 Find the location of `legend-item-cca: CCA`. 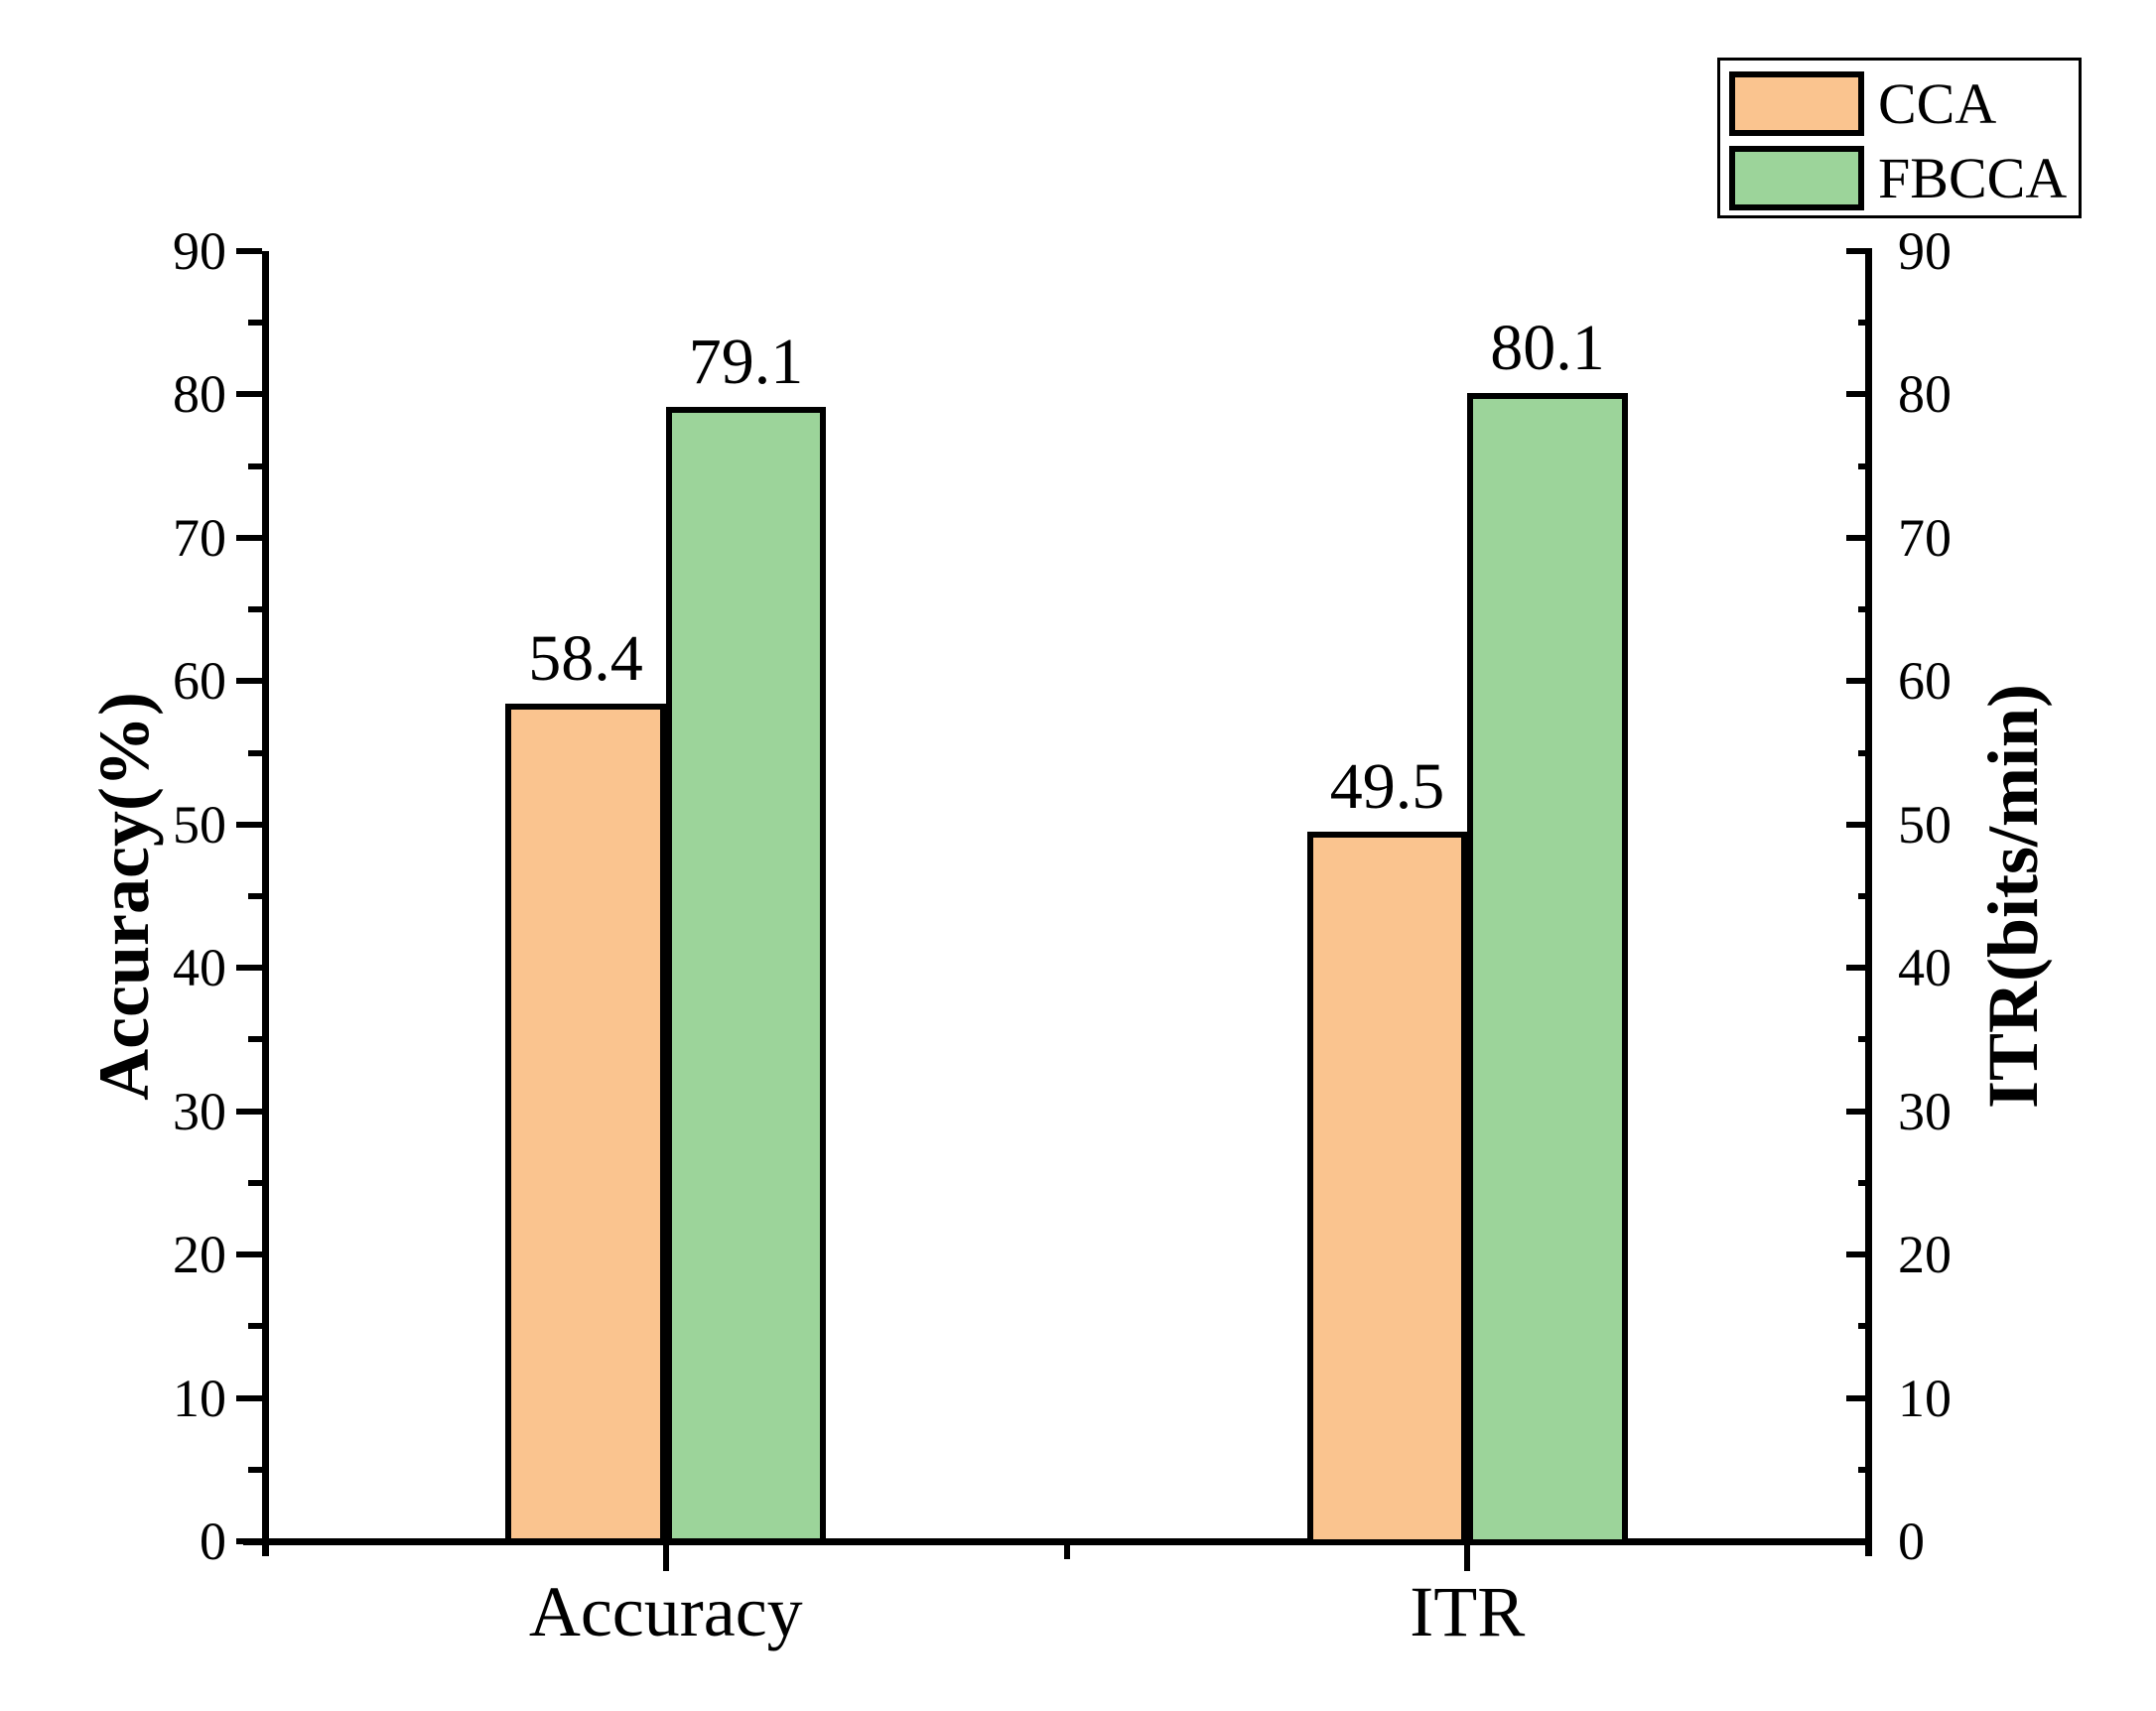

legend-item-cca: CCA is located at coordinates (1904, 103).